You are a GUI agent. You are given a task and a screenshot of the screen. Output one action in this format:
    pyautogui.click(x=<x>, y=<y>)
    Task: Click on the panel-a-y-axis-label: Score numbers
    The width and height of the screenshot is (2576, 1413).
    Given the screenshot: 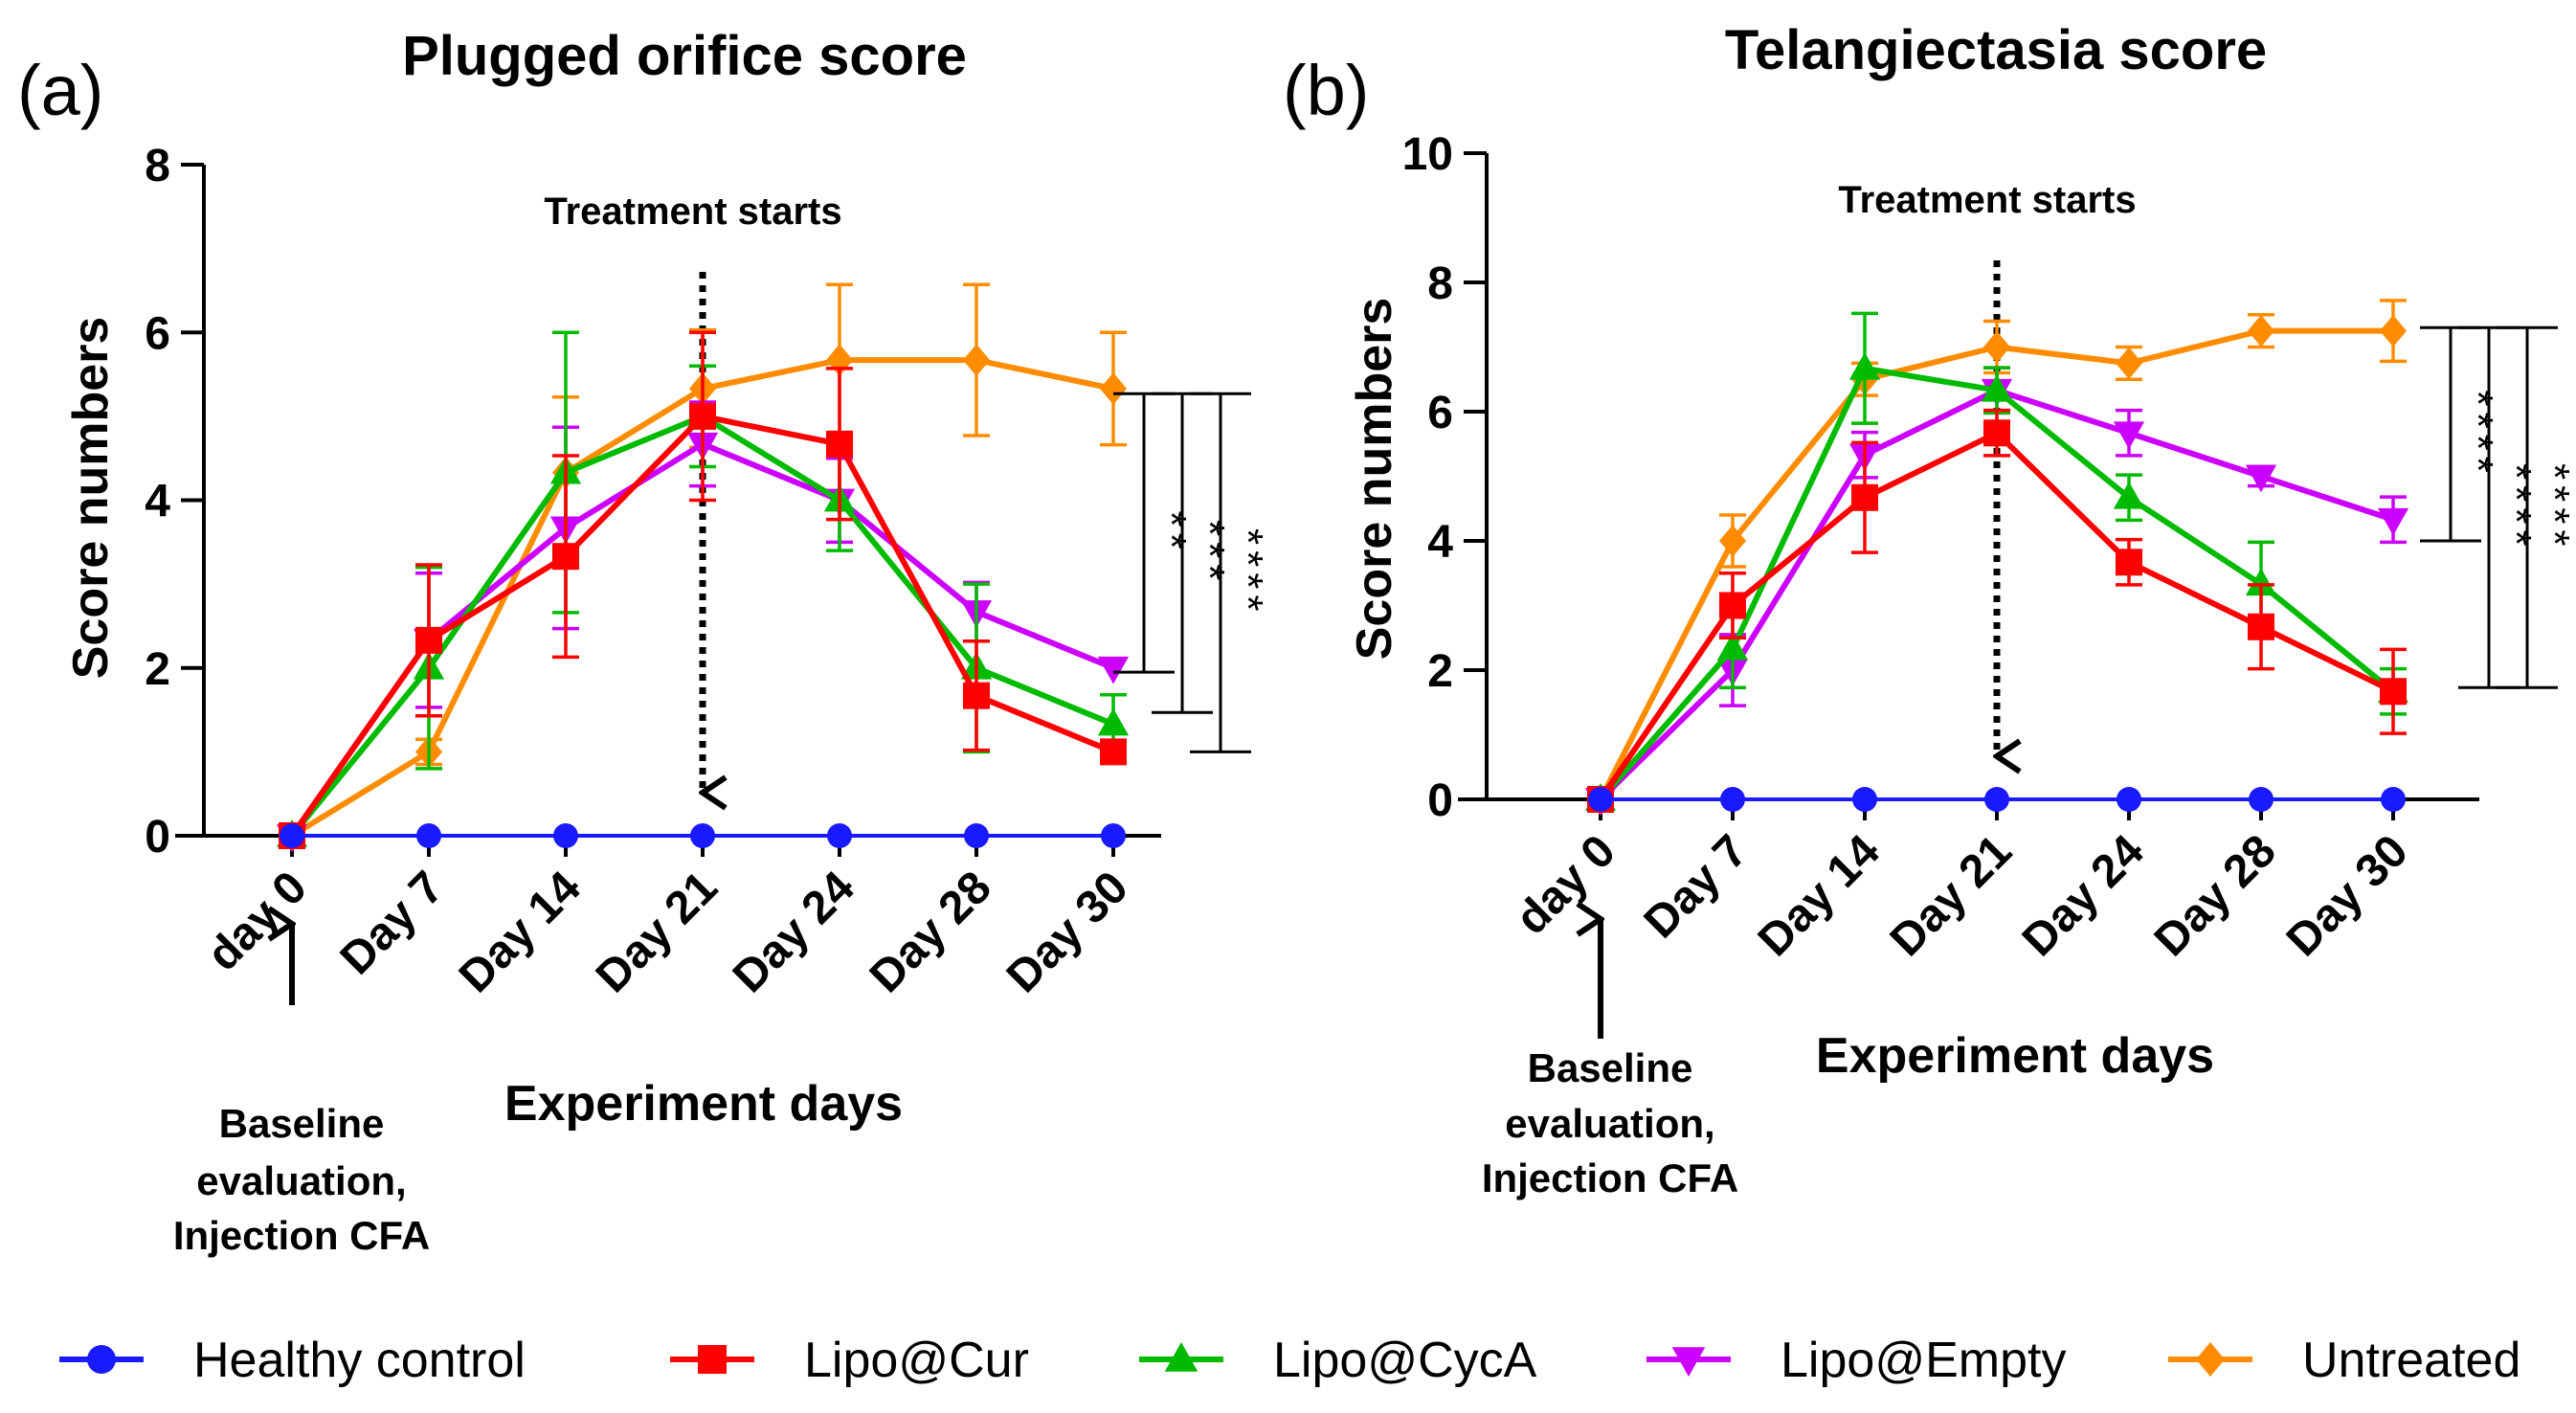 What is the action you would take?
    pyautogui.click(x=91, y=498)
    